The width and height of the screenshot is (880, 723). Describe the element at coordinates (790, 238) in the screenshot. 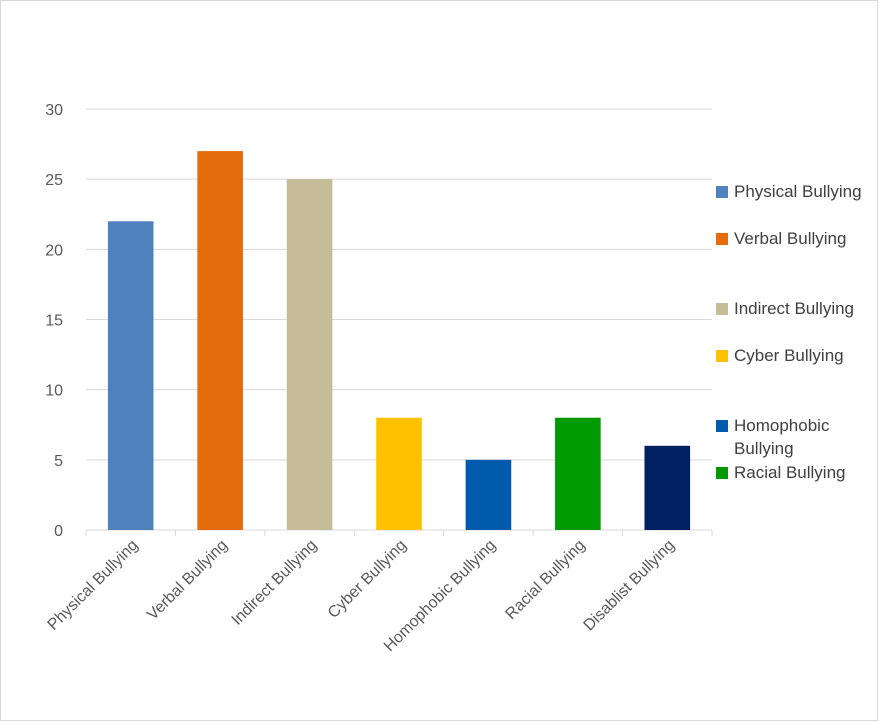

I see `legend-label: Verbal Bullying` at that location.